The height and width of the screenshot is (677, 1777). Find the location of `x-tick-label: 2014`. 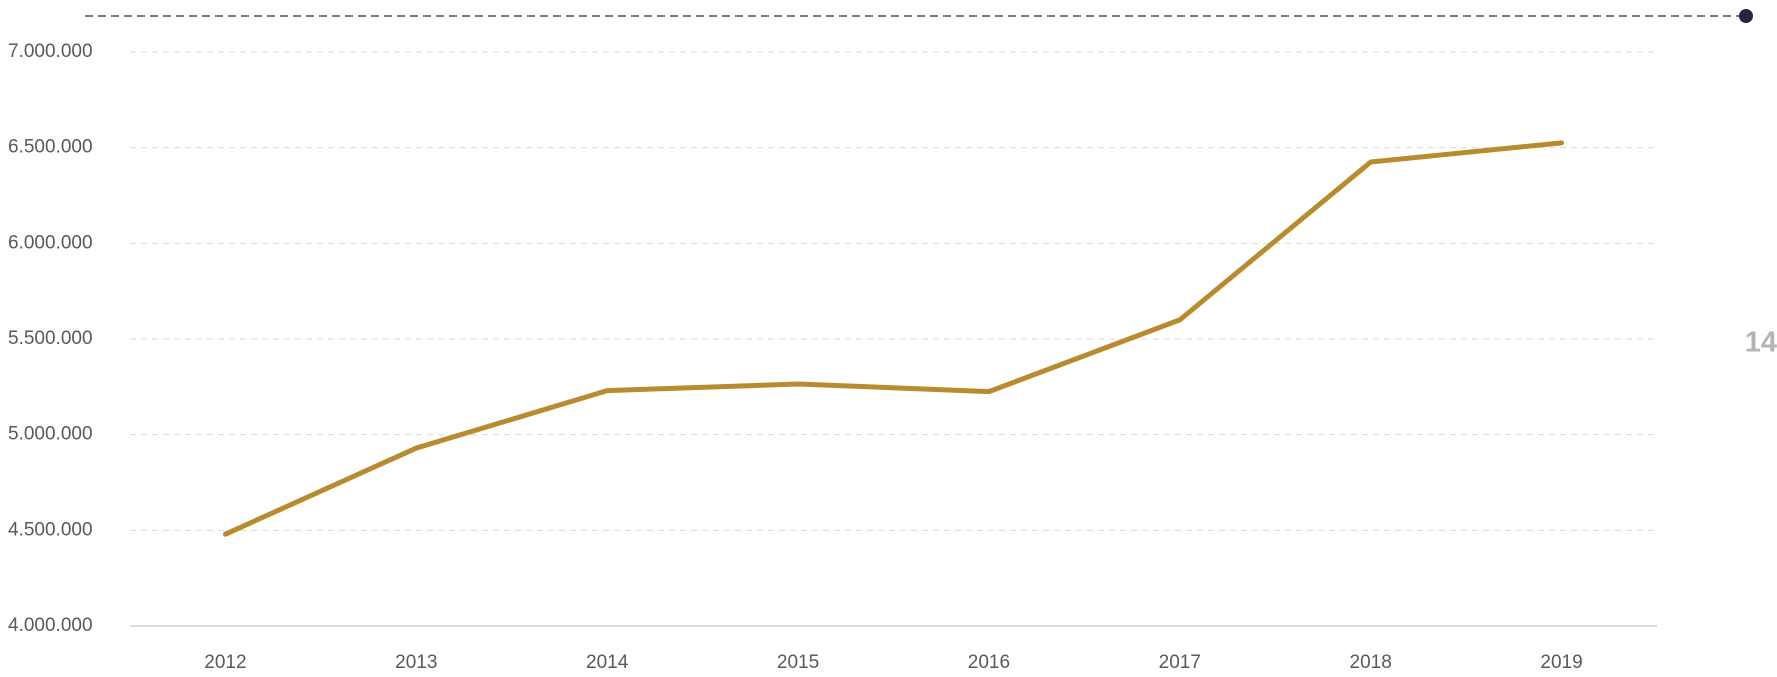

x-tick-label: 2014 is located at coordinates (607, 662).